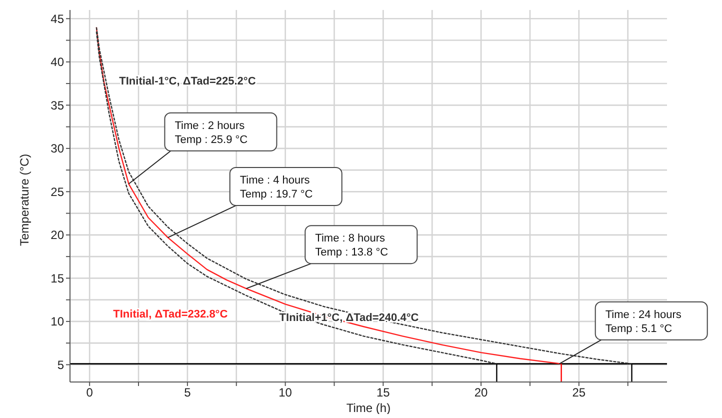  I want to click on annotation: Time : 24 hours Temp : 5.1 °C, so click(643, 321).